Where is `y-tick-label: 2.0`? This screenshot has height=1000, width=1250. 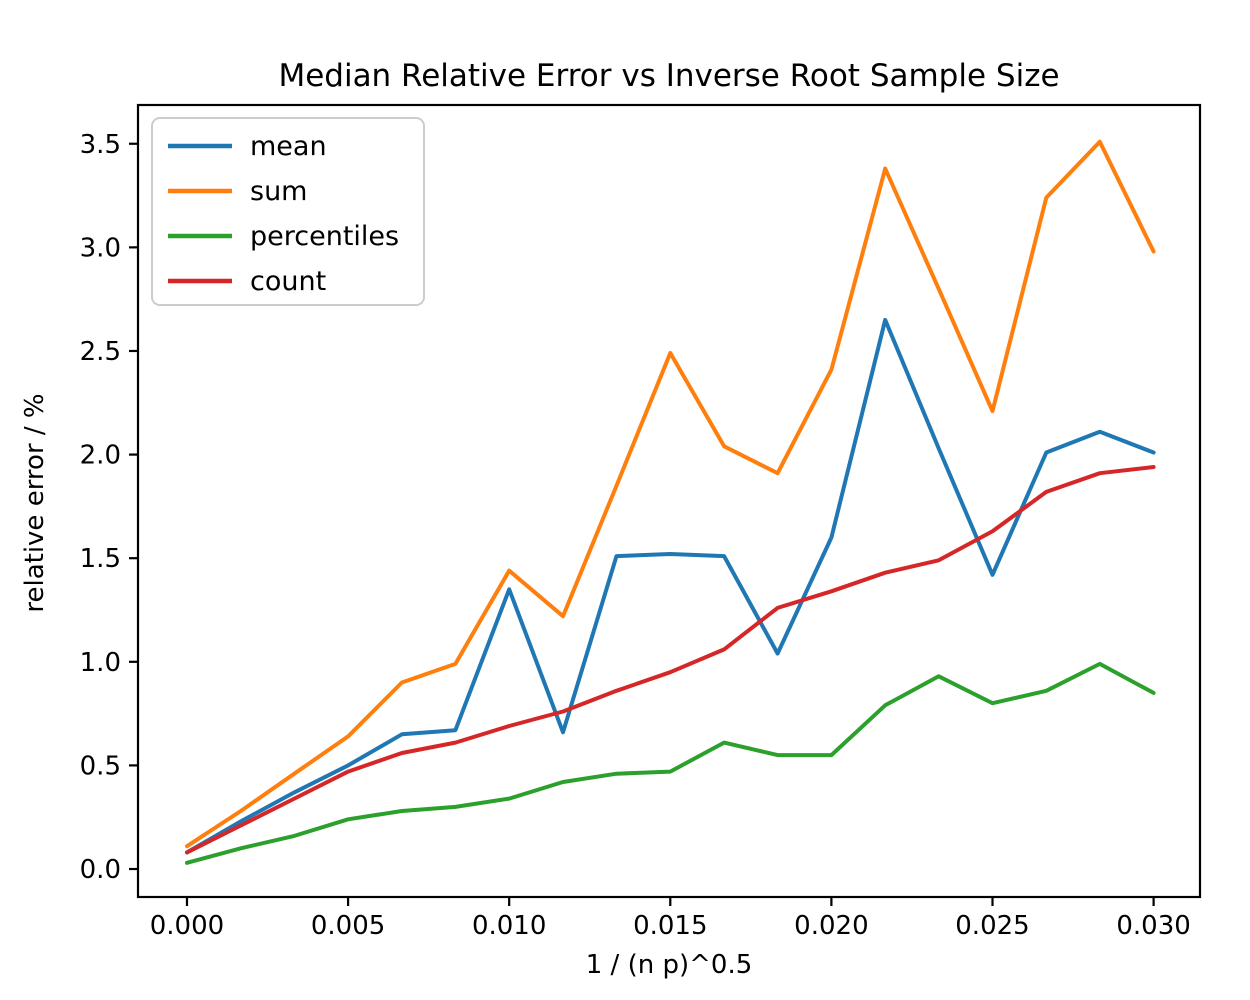
y-tick-label: 2.0 is located at coordinates (100, 456).